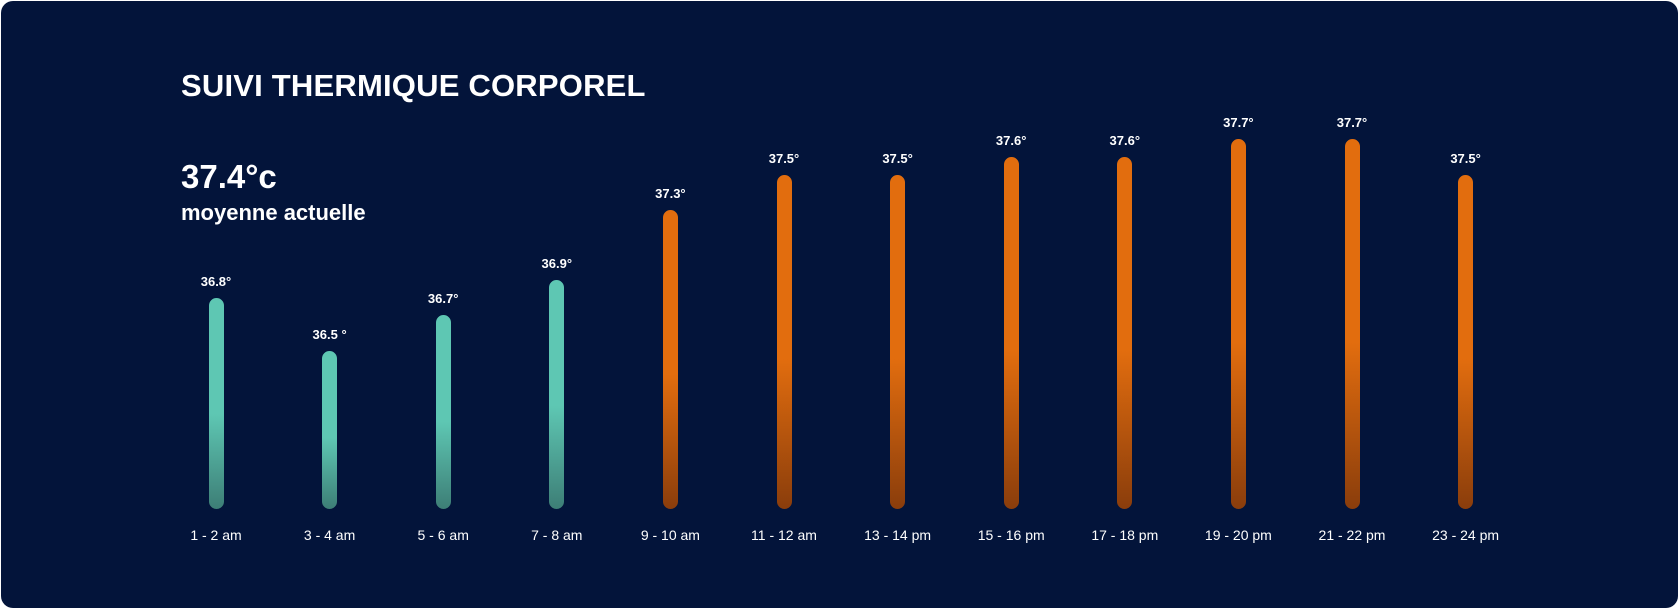 The height and width of the screenshot is (609, 1679). What do you see at coordinates (329, 535) in the screenshot?
I see `x-axis-category-label: 3 - 4 am` at bounding box center [329, 535].